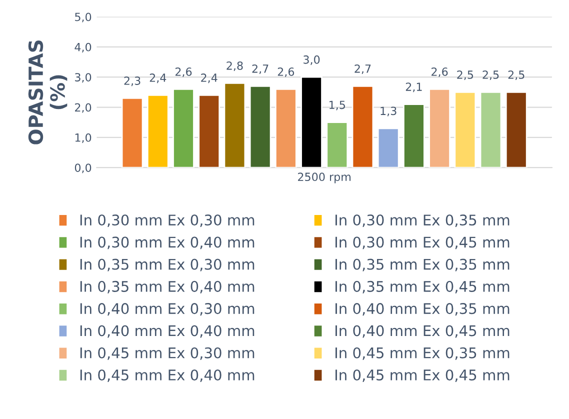 This screenshot has width=569, height=419. I want to click on y-tick-label: 4,0, so click(83, 47).